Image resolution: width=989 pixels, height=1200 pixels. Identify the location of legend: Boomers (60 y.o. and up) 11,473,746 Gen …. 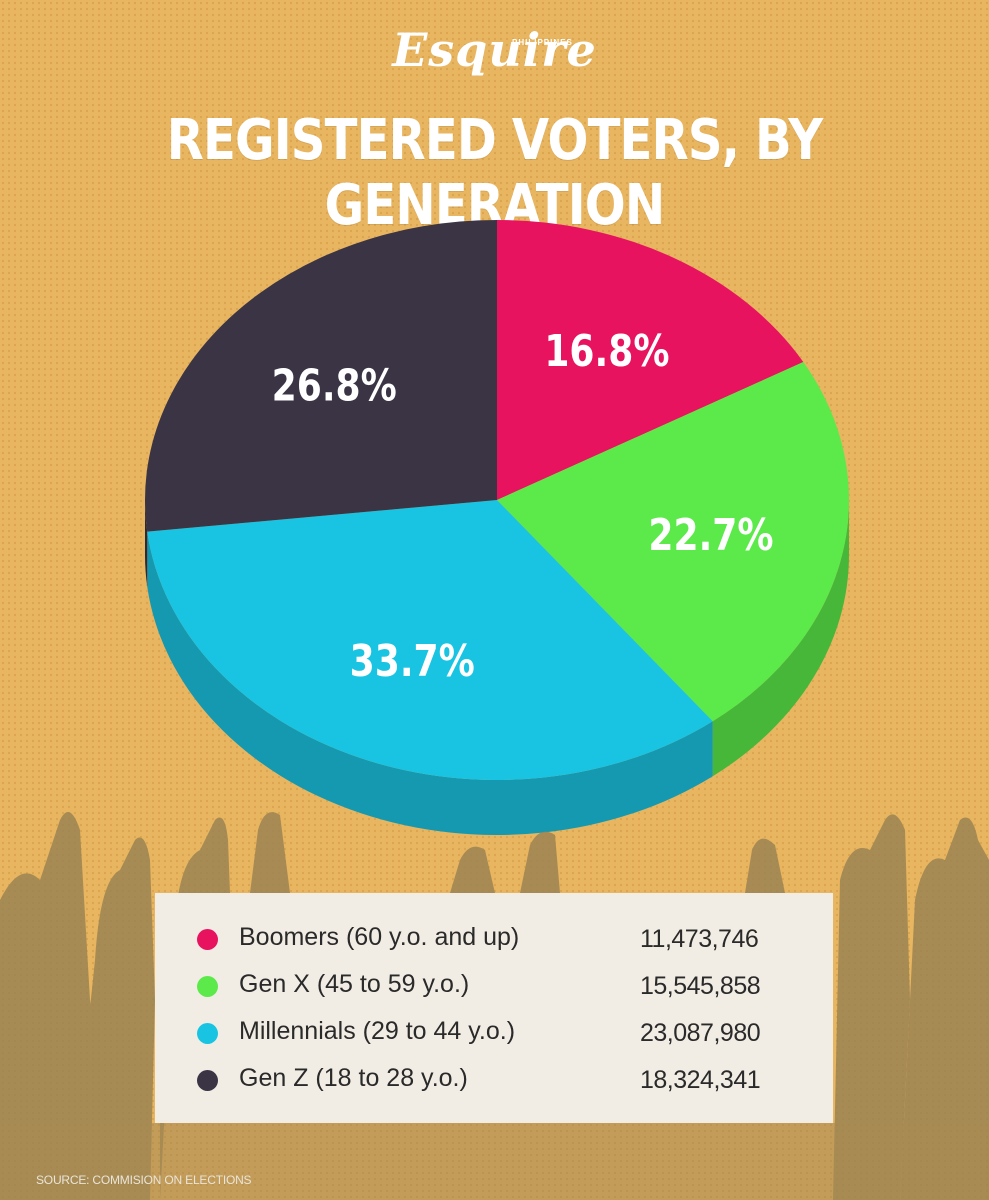
(494, 1008).